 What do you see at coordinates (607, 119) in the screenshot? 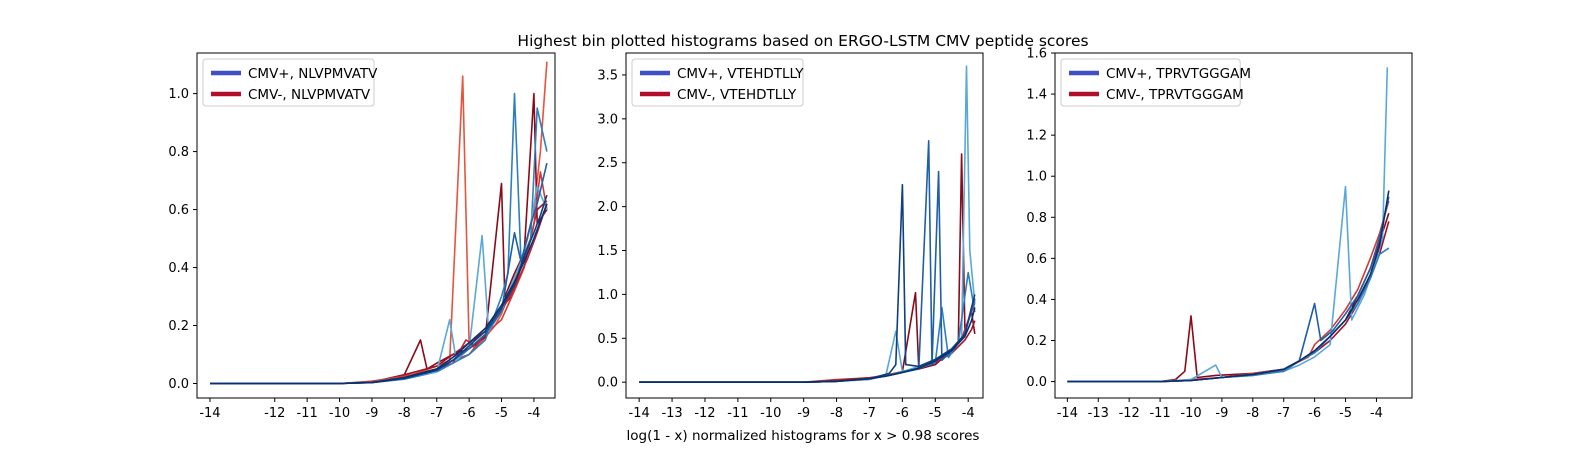
I see `y-tick-label: 3.0` at bounding box center [607, 119].